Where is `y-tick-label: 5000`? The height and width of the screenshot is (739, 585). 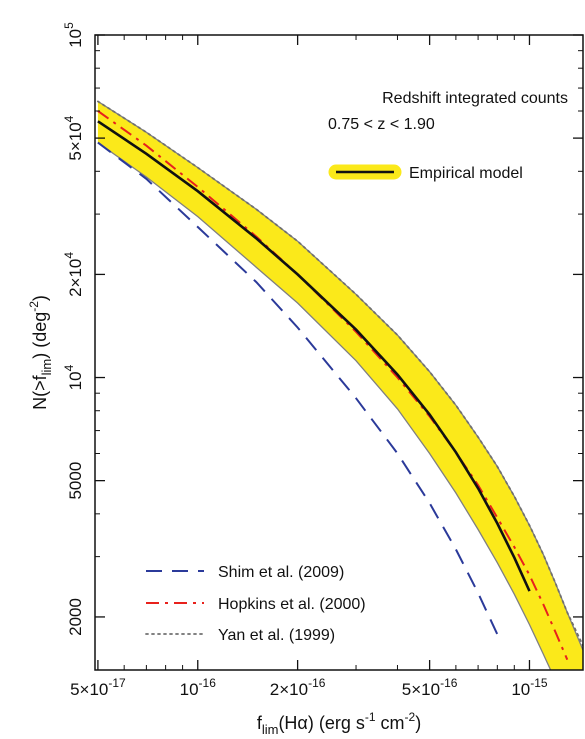 y-tick-label: 5000 is located at coordinates (75, 481).